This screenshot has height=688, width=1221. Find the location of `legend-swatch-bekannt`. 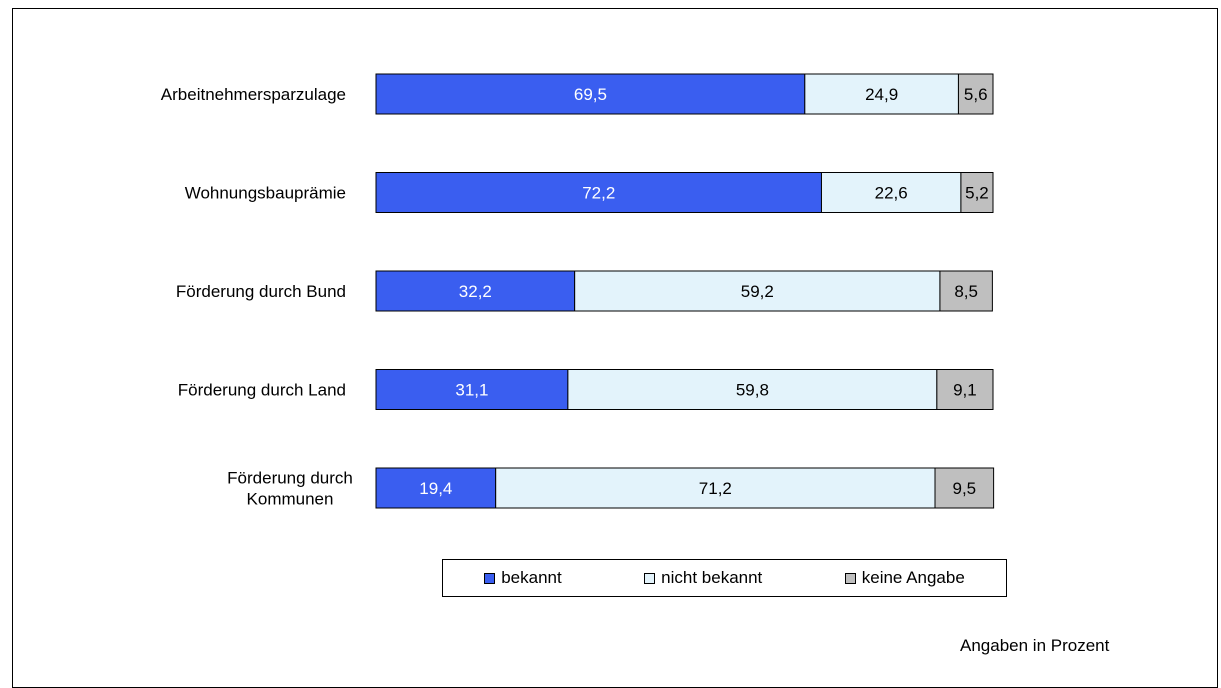

legend-swatch-bekannt is located at coordinates (490, 578).